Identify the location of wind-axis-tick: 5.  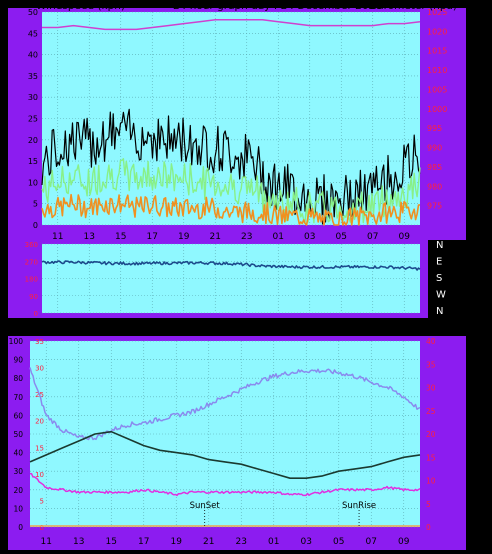
(35, 204).